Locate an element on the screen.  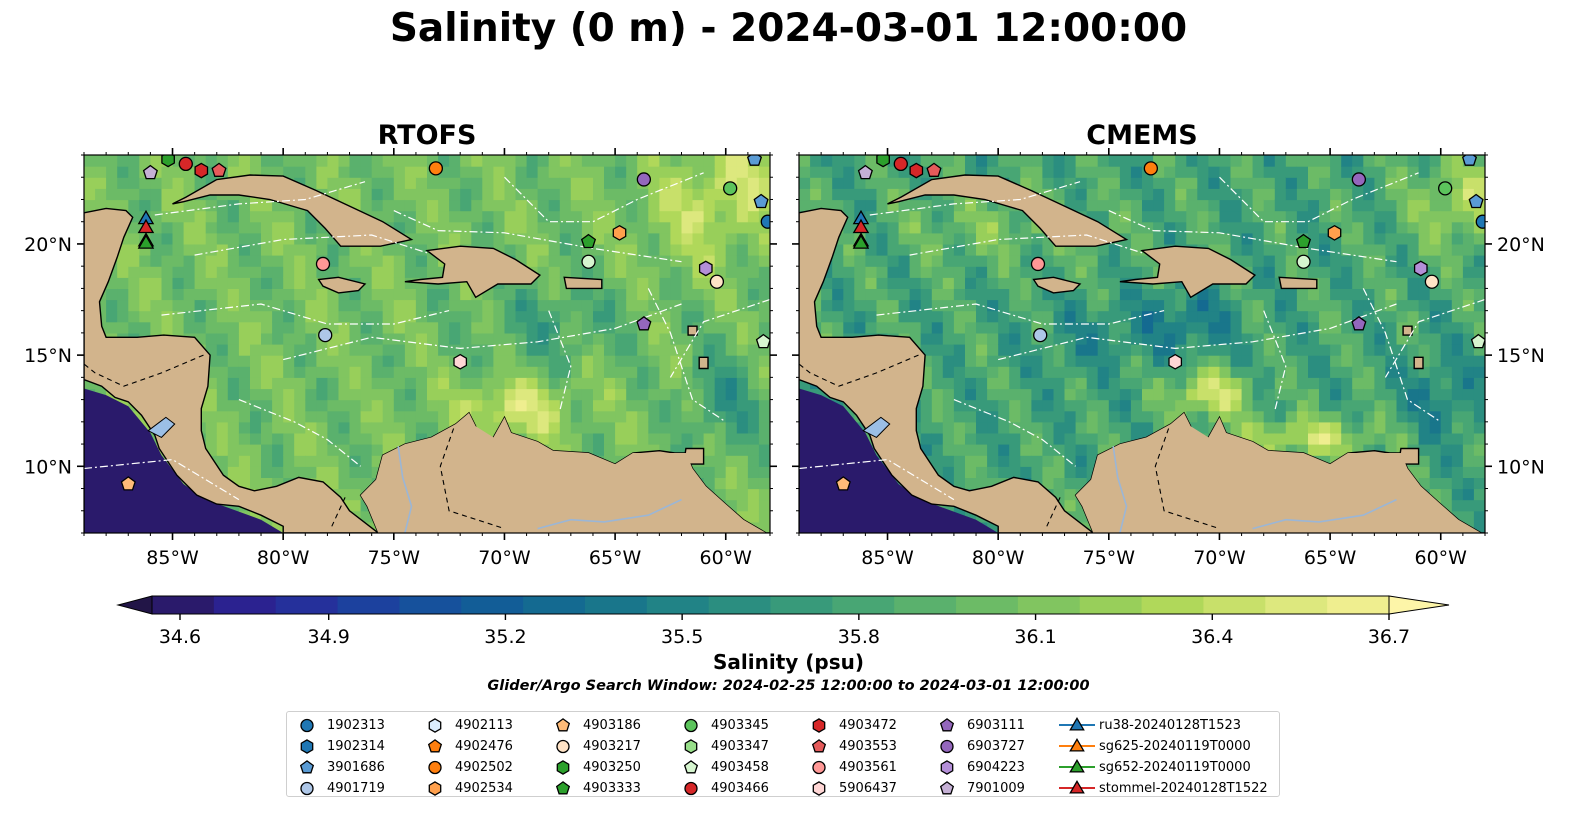
y-tick-label: 15°N is located at coordinates (1521, 356).